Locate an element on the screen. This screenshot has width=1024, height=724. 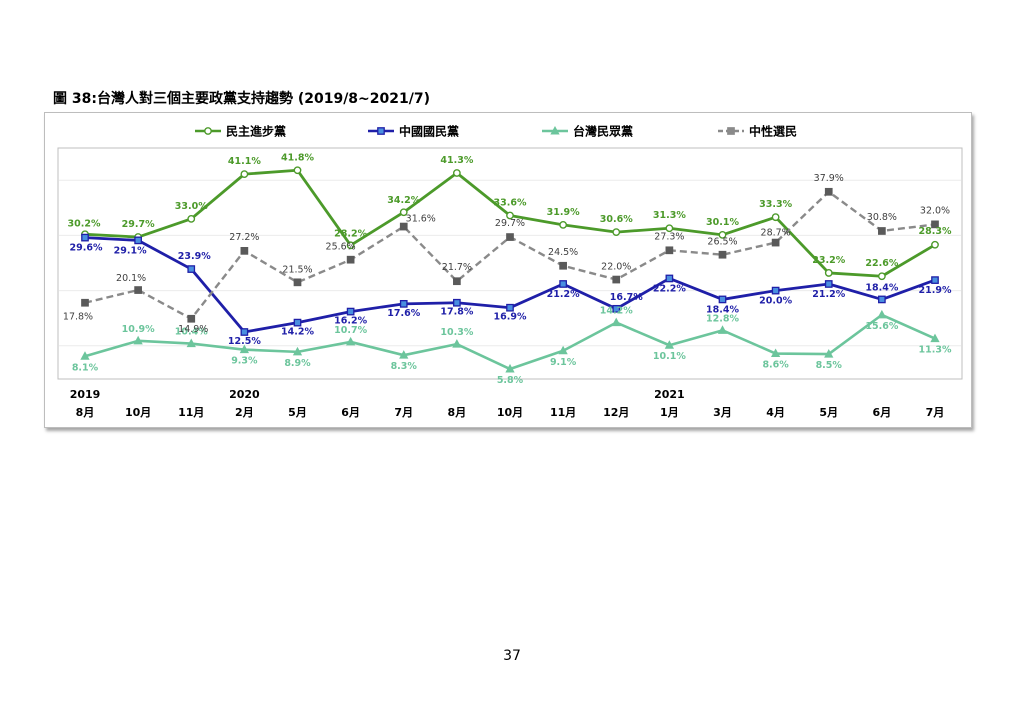
data-label: 23.2% is located at coordinates (828, 260).